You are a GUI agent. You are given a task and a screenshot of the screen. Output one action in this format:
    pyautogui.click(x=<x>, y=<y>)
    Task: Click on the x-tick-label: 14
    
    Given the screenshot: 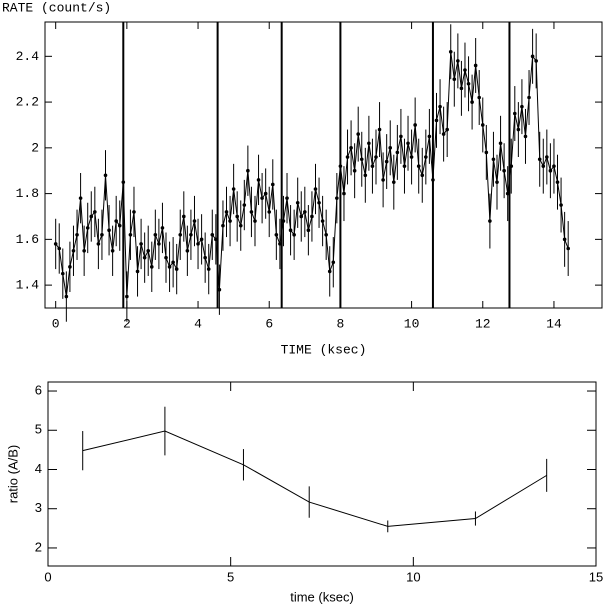 What is the action you would take?
    pyautogui.click(x=554, y=323)
    